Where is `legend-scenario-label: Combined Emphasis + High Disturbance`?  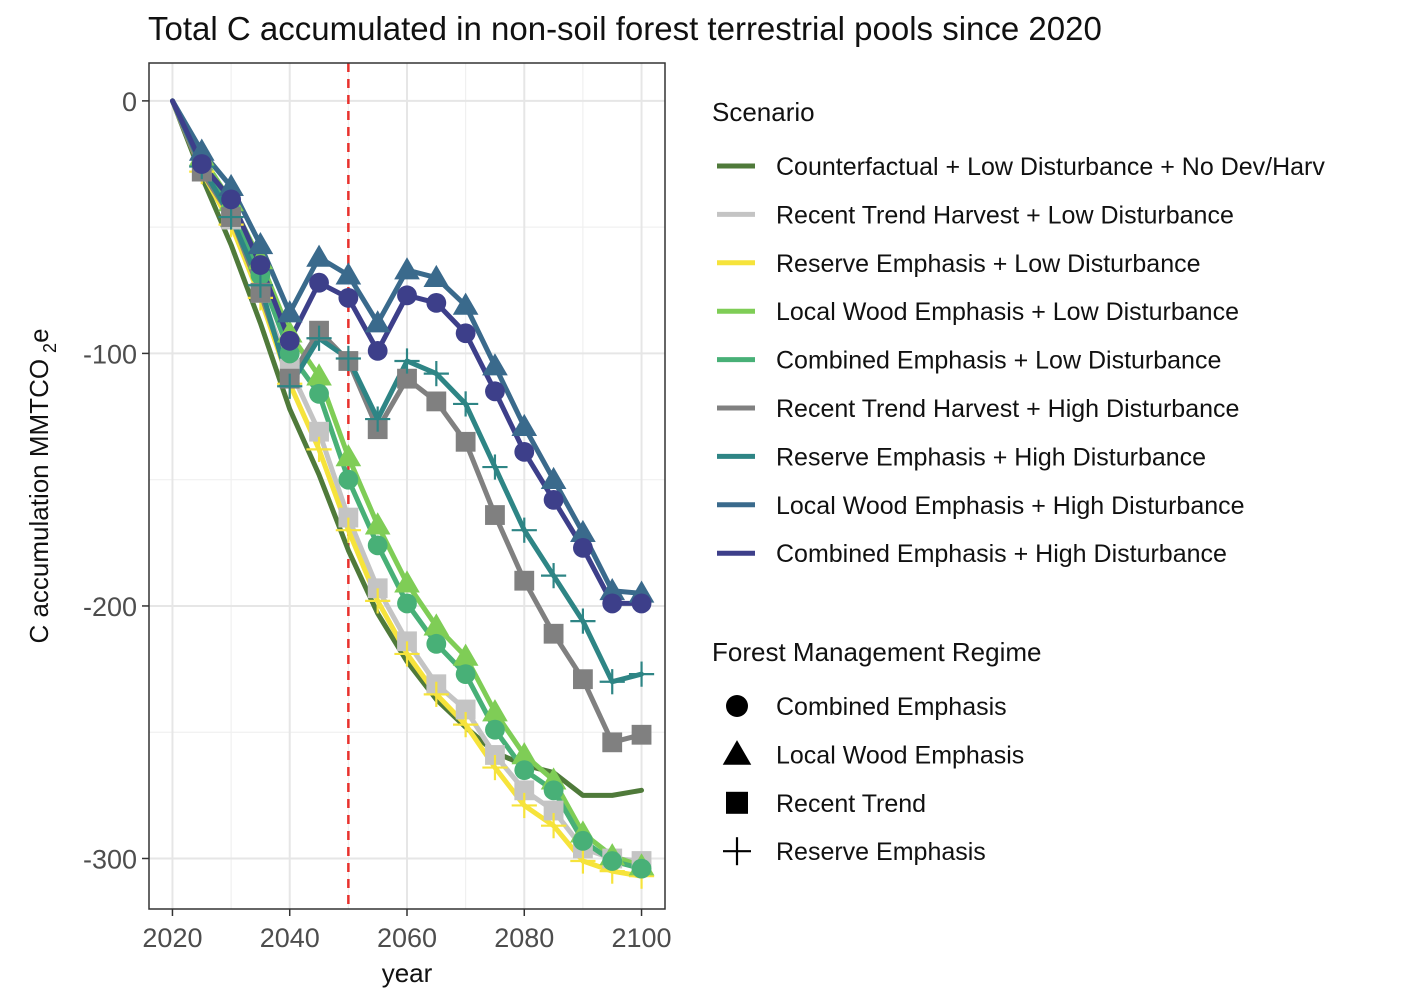 legend-scenario-label: Combined Emphasis + High Disturbance is located at coordinates (1001, 554).